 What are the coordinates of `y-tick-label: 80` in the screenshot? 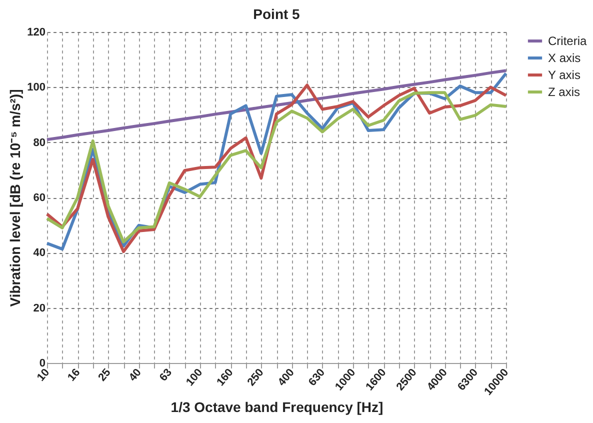 It's located at (39, 142).